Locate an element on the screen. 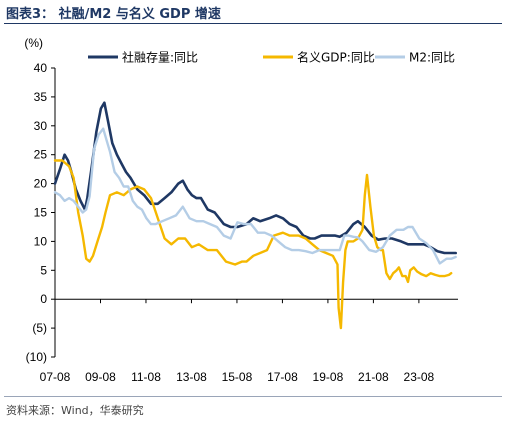  legend-label-3: M2:同比 is located at coordinates (432, 58).